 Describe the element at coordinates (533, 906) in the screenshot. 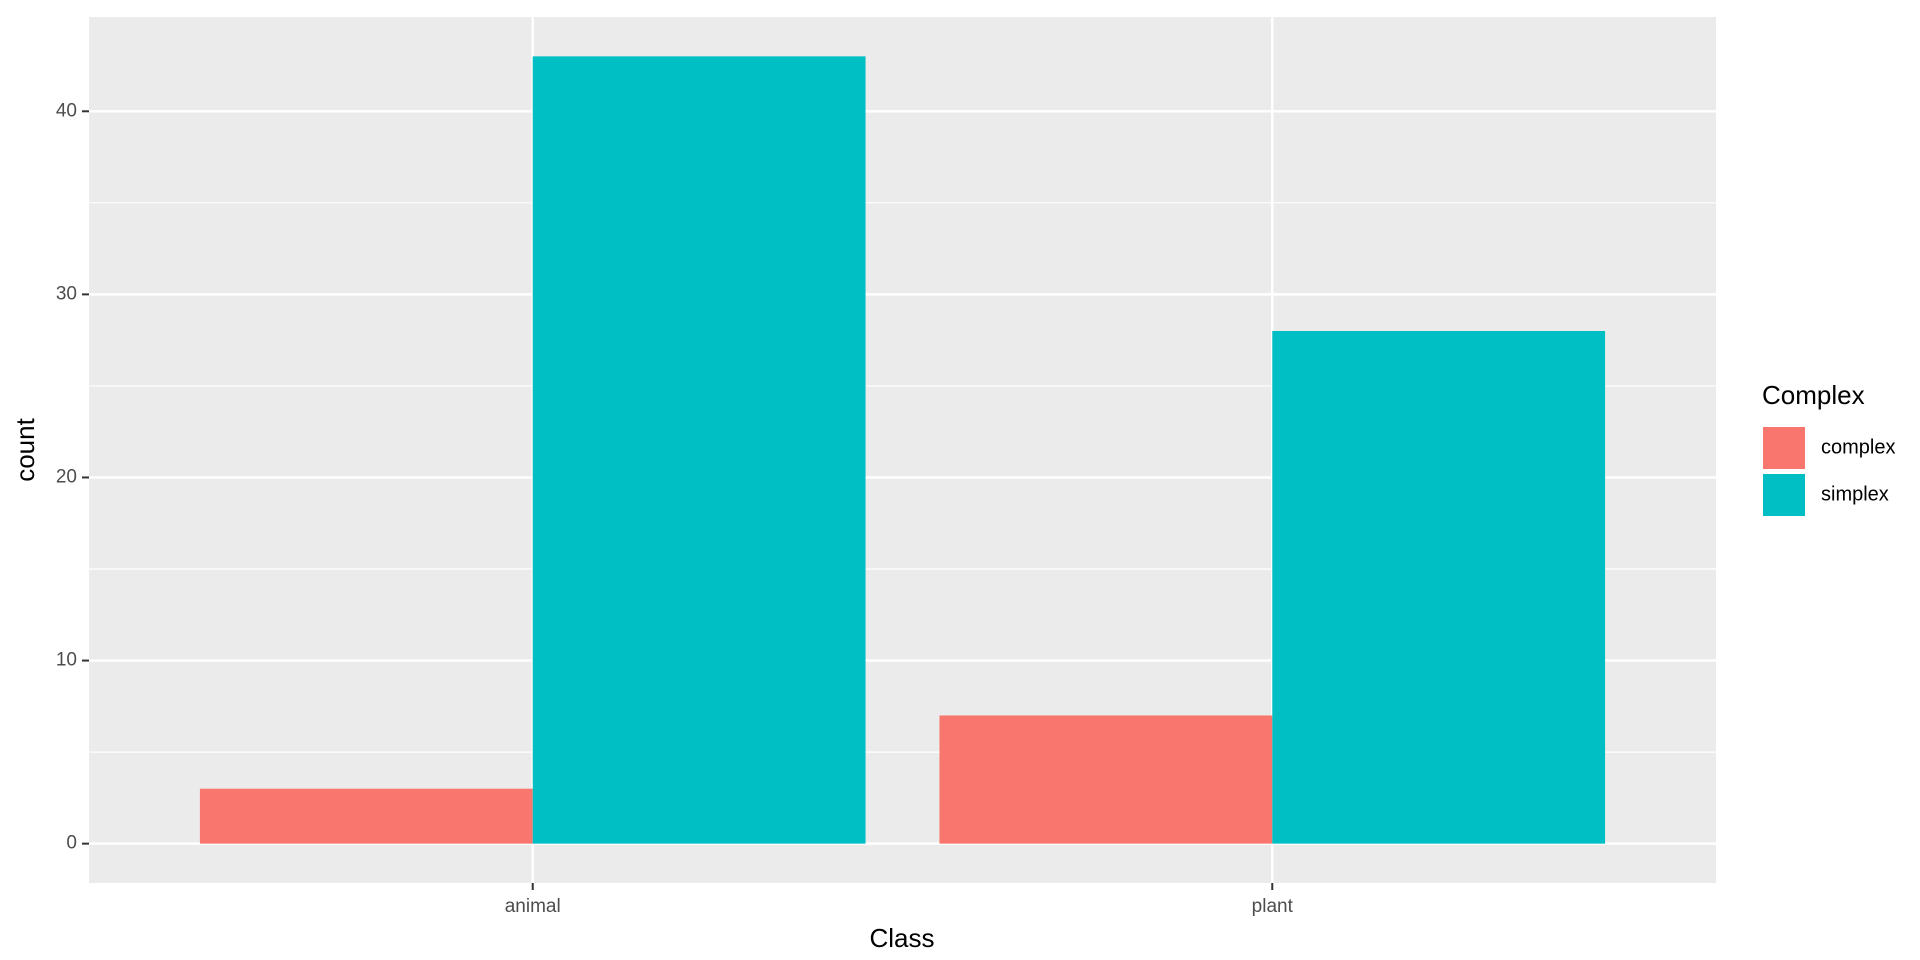

I see `x-tick-label: animal` at that location.